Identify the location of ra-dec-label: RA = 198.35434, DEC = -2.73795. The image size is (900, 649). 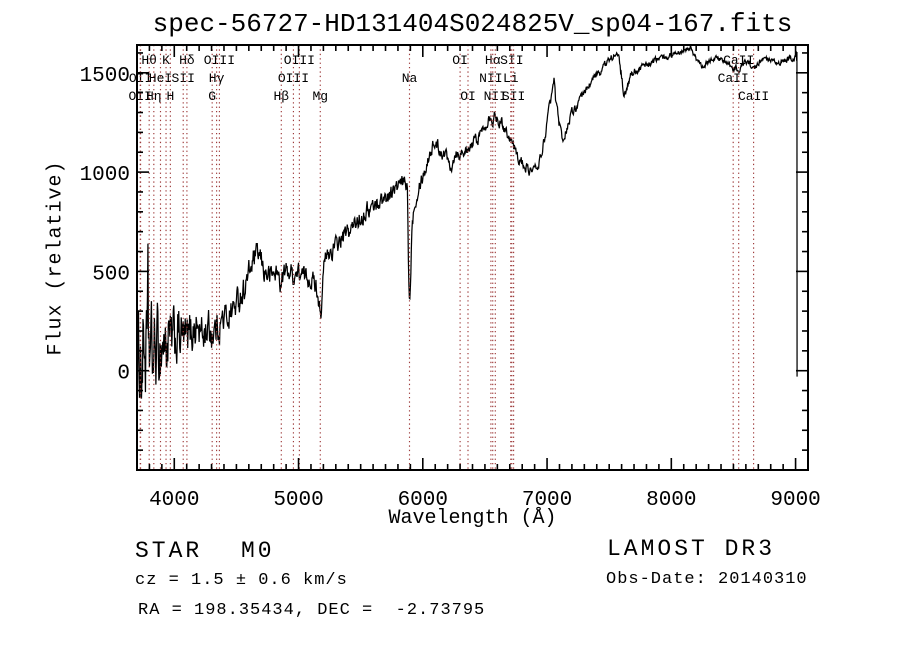
(312, 610).